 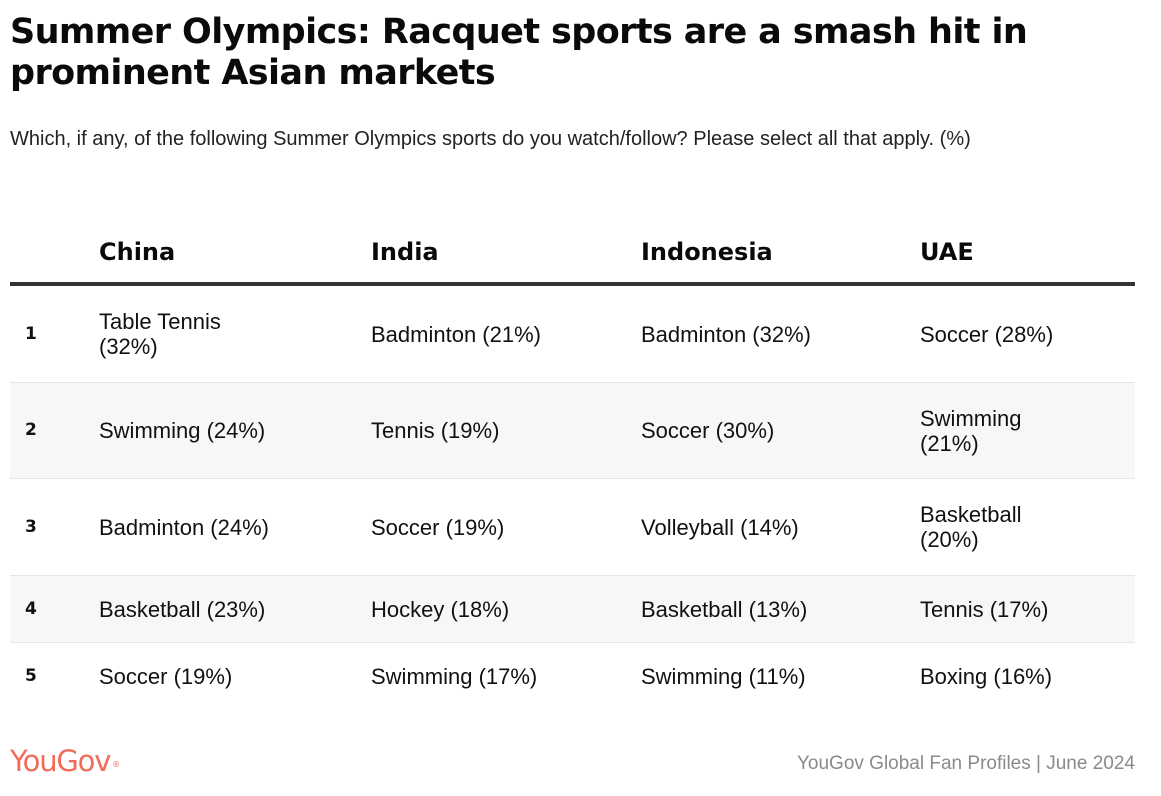 I want to click on column-header-china: China, so click(x=137, y=252).